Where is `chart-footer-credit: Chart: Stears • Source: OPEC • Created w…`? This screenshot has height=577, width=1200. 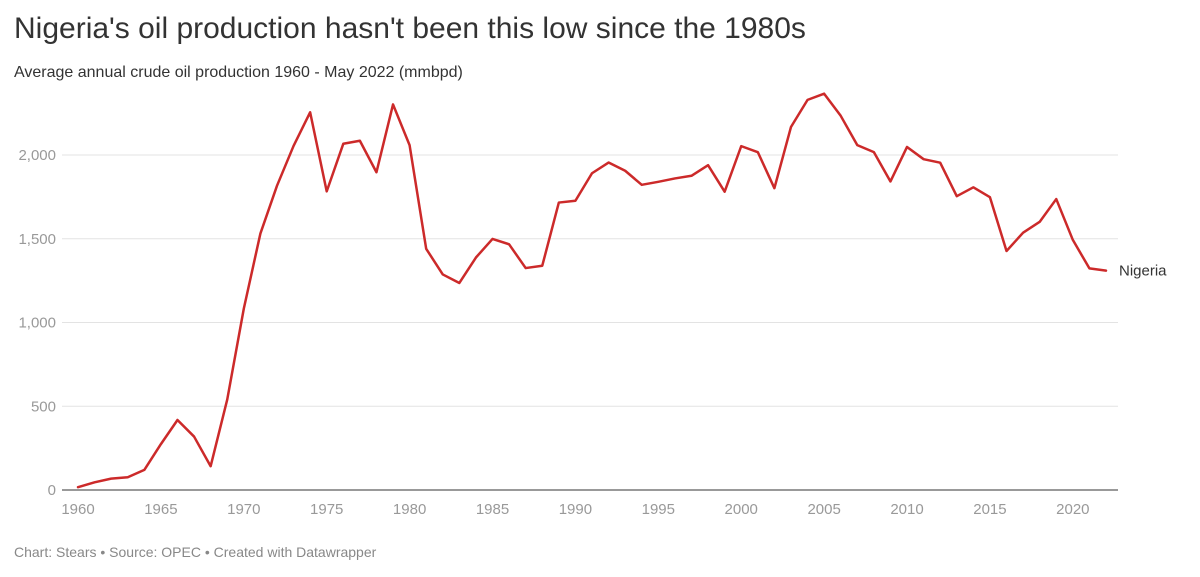
chart-footer-credit: Chart: Stears • Source: OPEC • Created w… is located at coordinates (195, 552).